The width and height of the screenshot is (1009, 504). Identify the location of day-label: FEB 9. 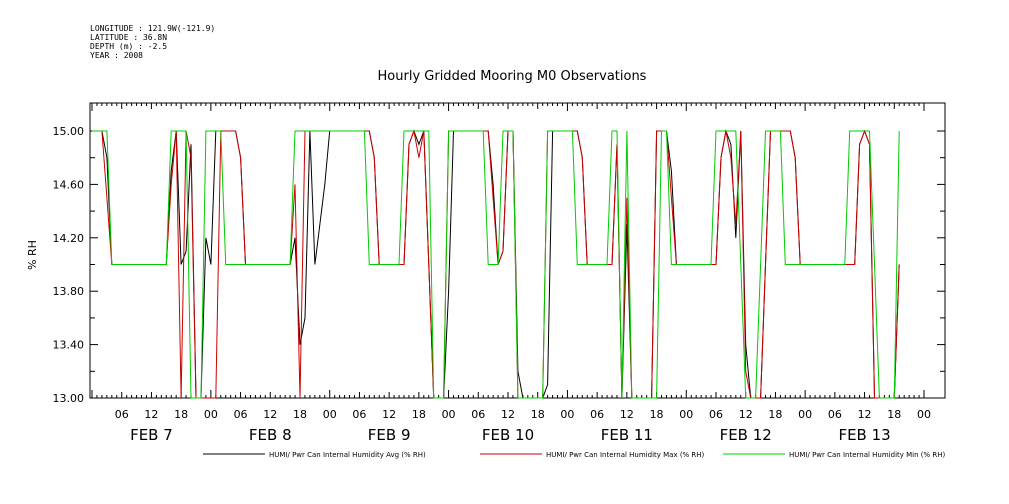
(389, 435).